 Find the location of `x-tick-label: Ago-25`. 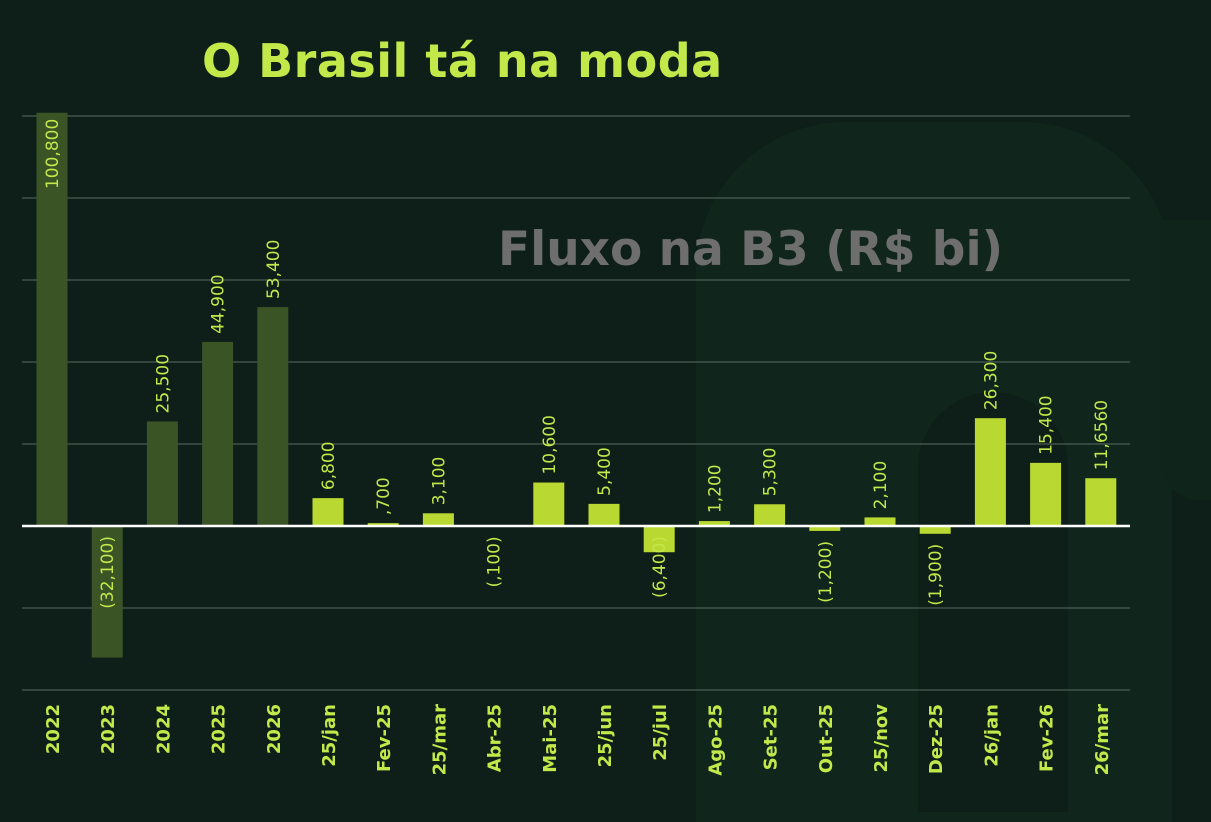

x-tick-label: Ago-25 is located at coordinates (715, 740).